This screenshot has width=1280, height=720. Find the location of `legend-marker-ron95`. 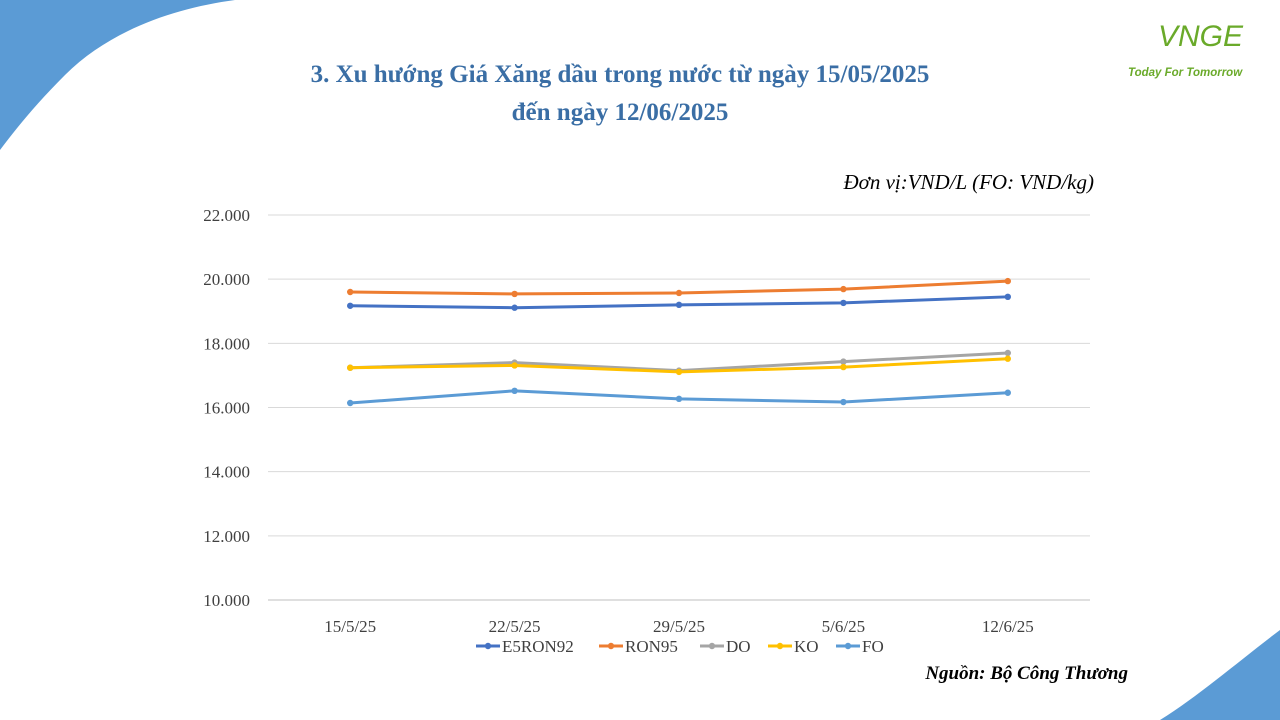

legend-marker-ron95 is located at coordinates (611, 646).